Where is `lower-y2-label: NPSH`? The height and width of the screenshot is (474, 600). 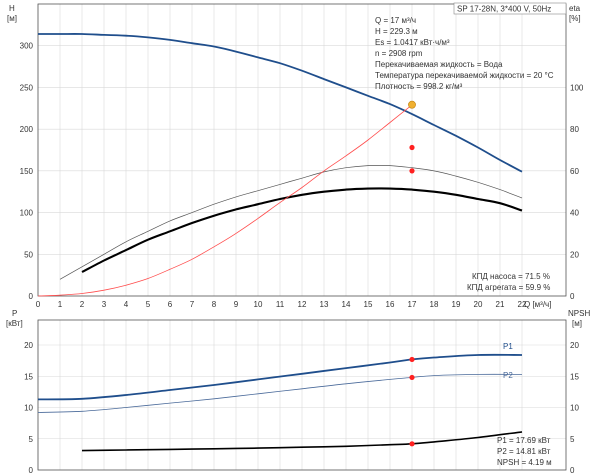 lower-y2-label: NPSH is located at coordinates (579, 313).